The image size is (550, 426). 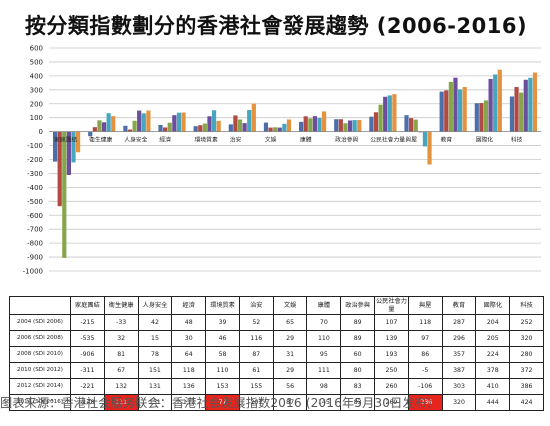 What do you see at coordinates (425, 370) in the screenshot?
I see `table-cell: -5` at bounding box center [425, 370].